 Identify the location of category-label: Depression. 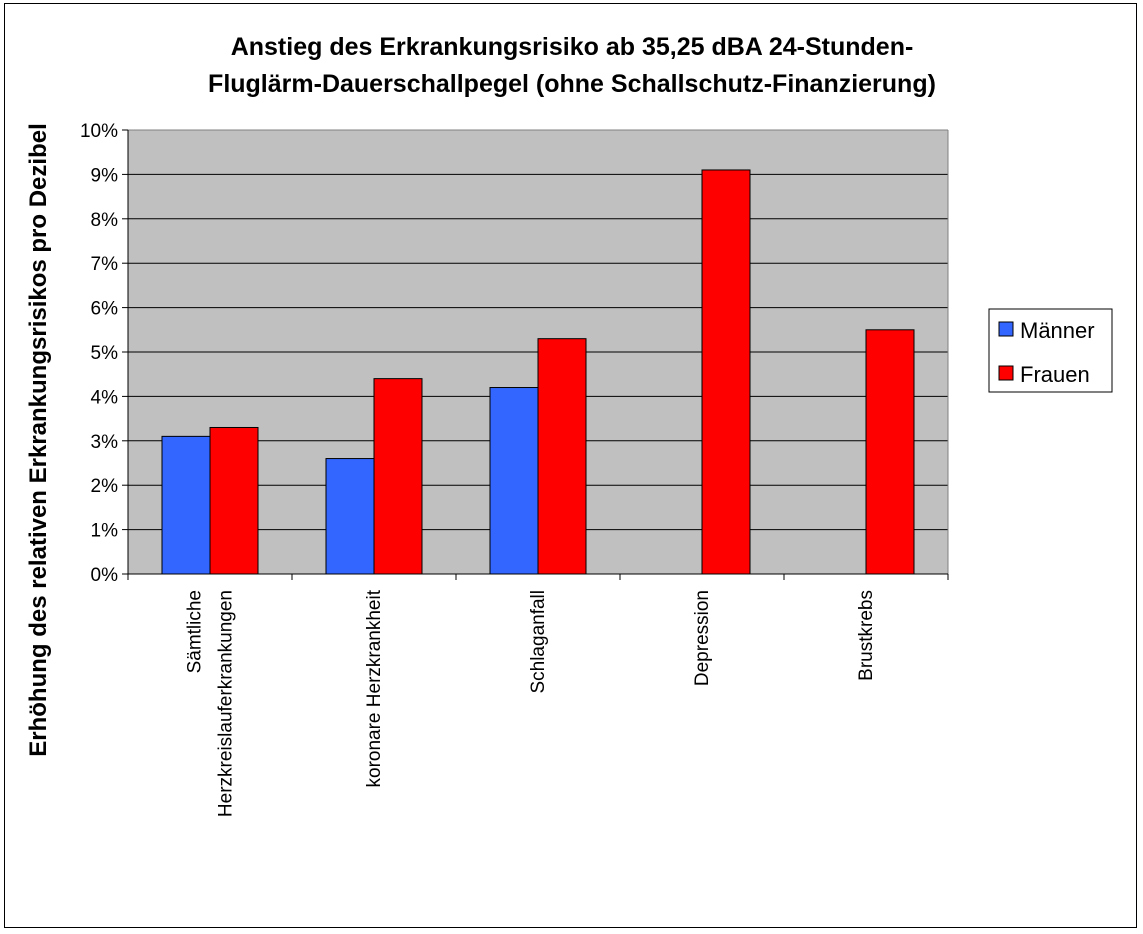
(702, 638).